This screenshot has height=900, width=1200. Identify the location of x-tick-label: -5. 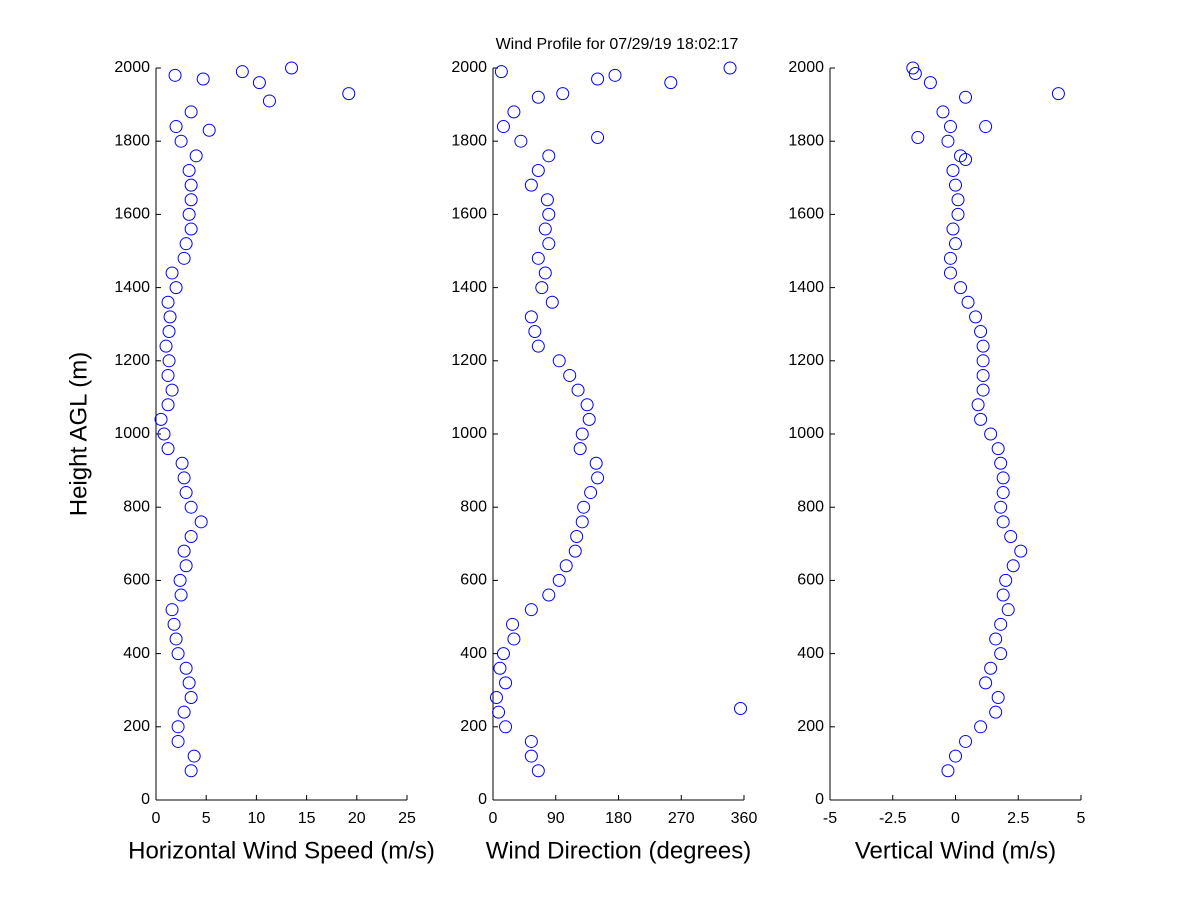
(830, 818).